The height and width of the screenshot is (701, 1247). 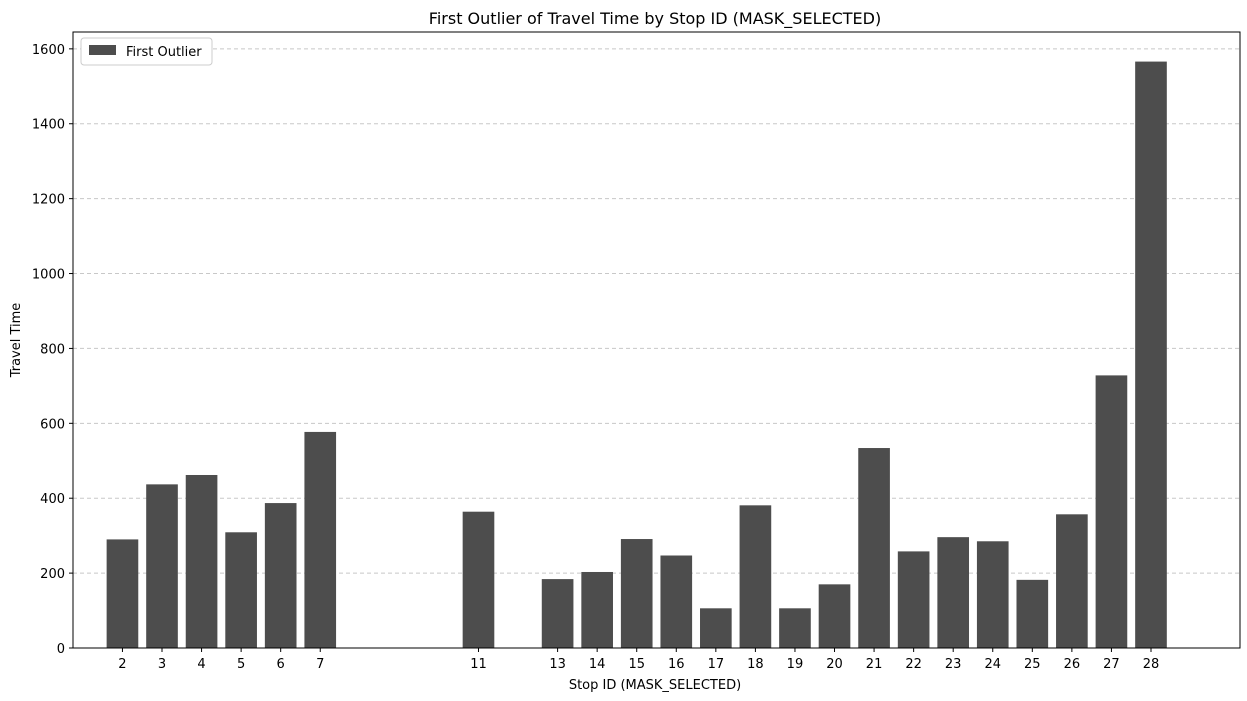 What do you see at coordinates (953, 664) in the screenshot?
I see `x-tick-label: 23` at bounding box center [953, 664].